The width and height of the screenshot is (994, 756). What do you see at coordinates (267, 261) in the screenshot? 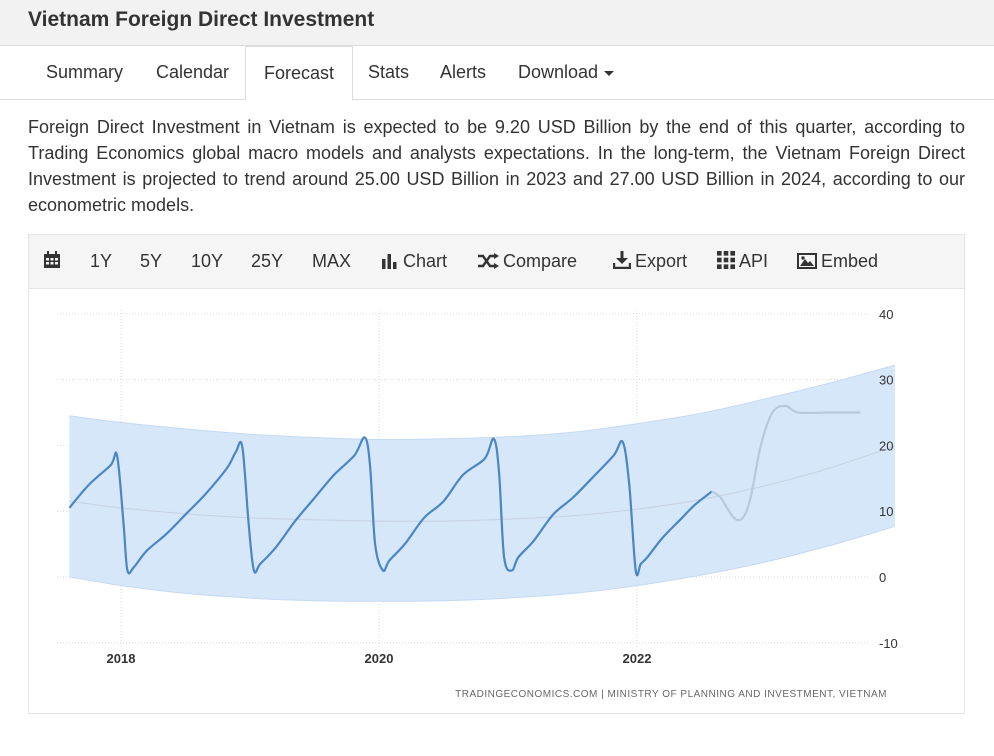
I see `range-25y-button: 25Y` at bounding box center [267, 261].